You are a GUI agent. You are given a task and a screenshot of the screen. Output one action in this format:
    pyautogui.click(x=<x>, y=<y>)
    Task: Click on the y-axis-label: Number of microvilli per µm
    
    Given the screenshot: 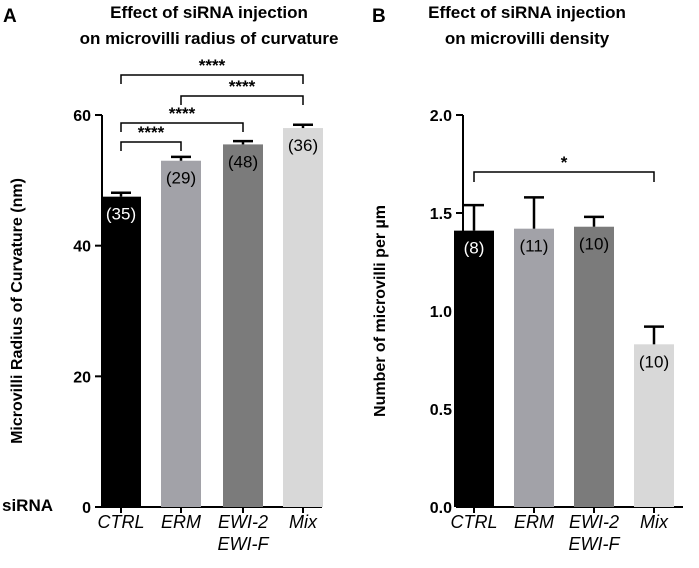 What is the action you would take?
    pyautogui.click(x=380, y=311)
    